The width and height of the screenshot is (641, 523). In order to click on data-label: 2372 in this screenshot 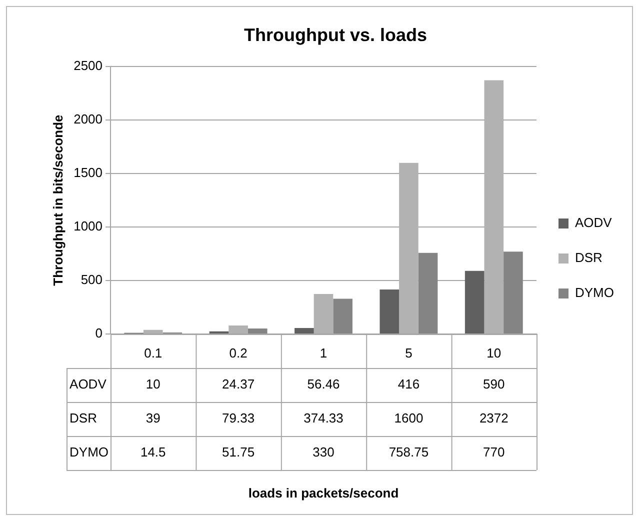, I will do `click(493, 418)`.